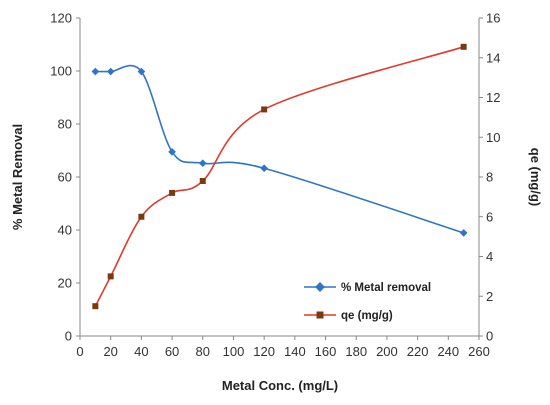 This screenshot has height=405, width=550. I want to click on y2-tick-label: 2, so click(489, 296).